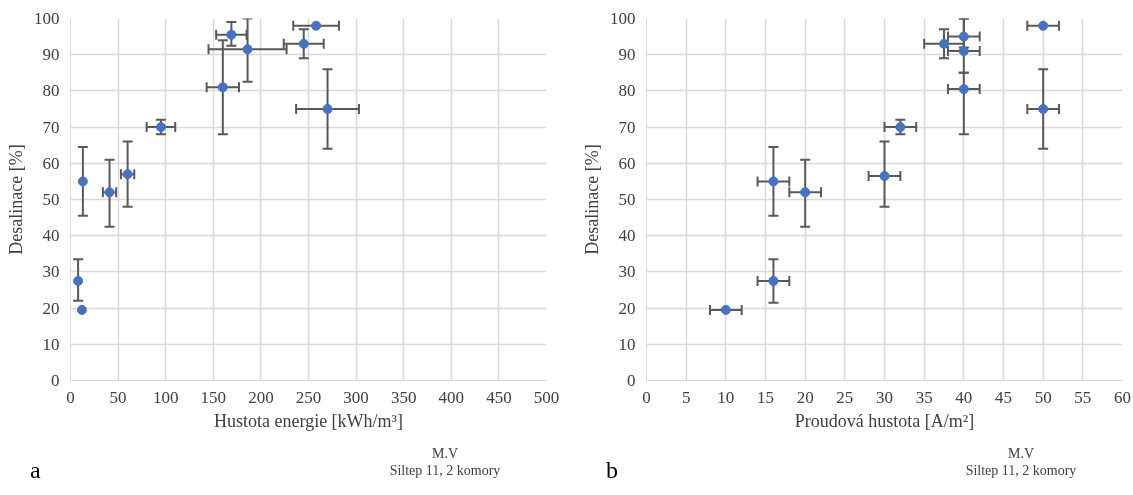  What do you see at coordinates (546, 397) in the screenshot?
I see `x-tick-label: 500` at bounding box center [546, 397].